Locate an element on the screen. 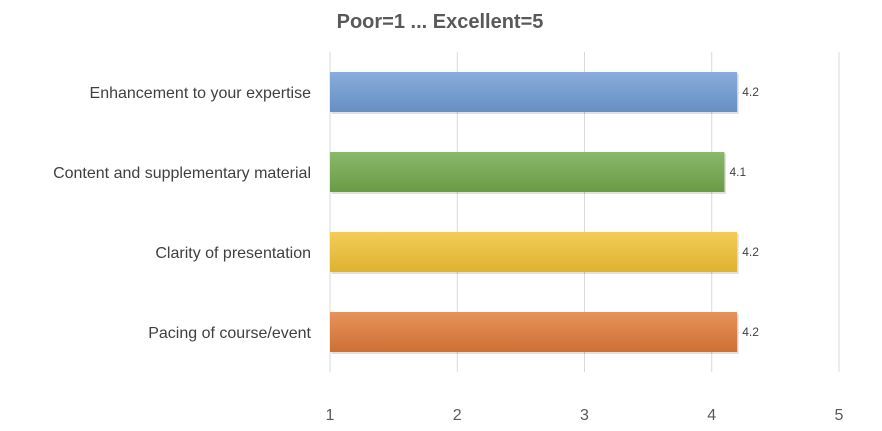 Image resolution: width=882 pixels, height=431 pixels. x-tick-label: 4 is located at coordinates (711, 415).